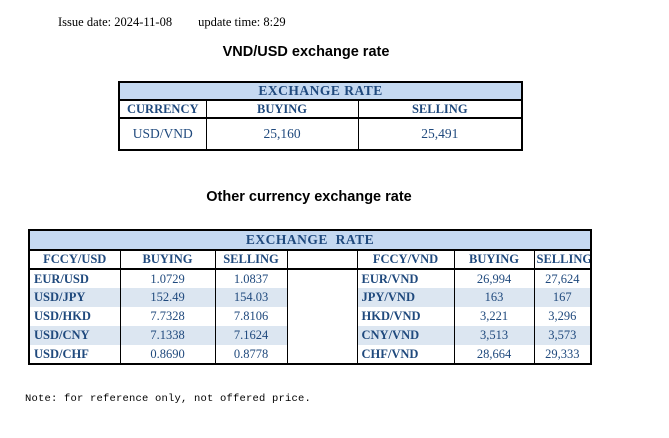 Image resolution: width=669 pixels, height=438 pixels. What do you see at coordinates (74, 278) in the screenshot?
I see `usd-pair-cell: EUR/USD` at bounding box center [74, 278].